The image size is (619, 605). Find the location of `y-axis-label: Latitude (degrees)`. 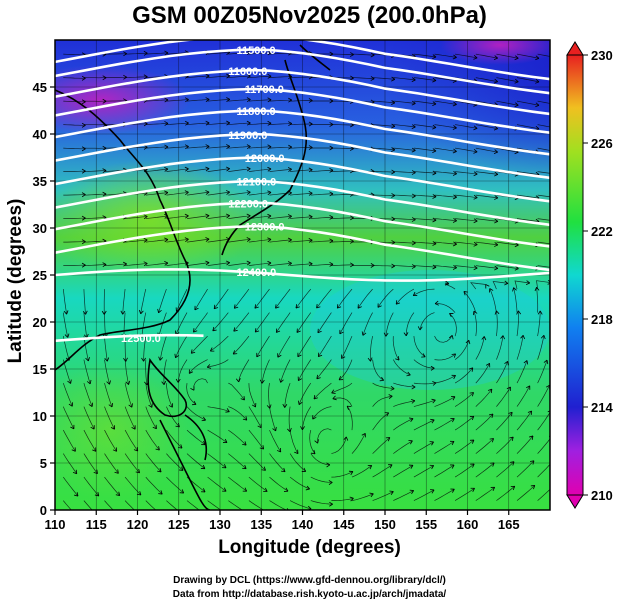

y-axis-label: Latitude (degrees) is located at coordinates (15, 281).